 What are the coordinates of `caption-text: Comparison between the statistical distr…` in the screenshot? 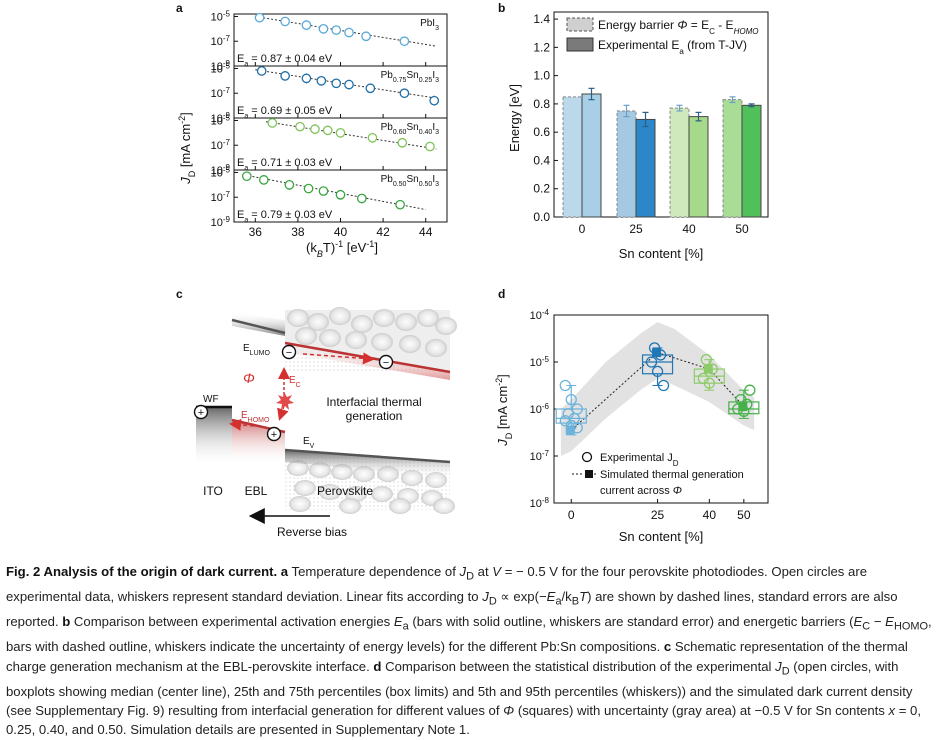 It's located at (578, 666).